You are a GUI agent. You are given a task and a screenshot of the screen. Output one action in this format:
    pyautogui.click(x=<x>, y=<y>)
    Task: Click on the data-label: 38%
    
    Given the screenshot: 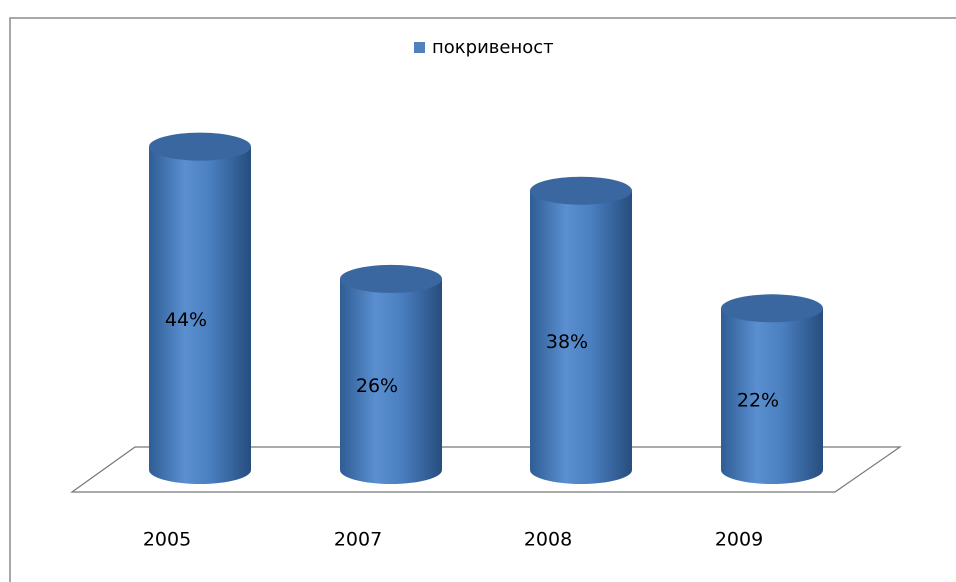 What is the action you would take?
    pyautogui.click(x=567, y=342)
    